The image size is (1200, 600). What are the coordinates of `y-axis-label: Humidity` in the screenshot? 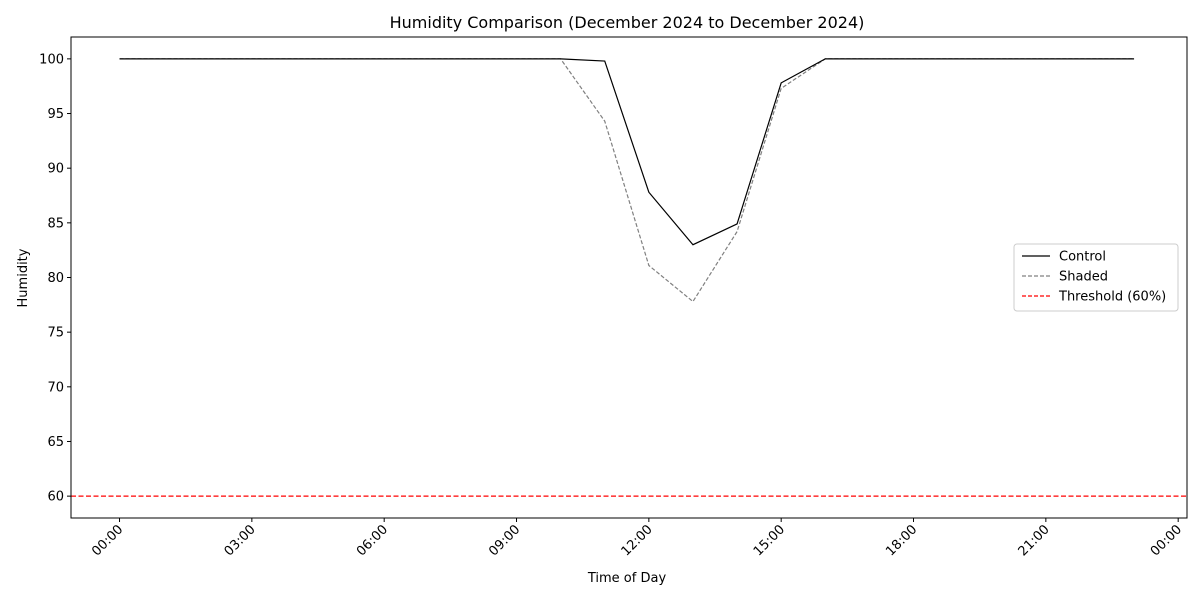 It's located at (23, 277).